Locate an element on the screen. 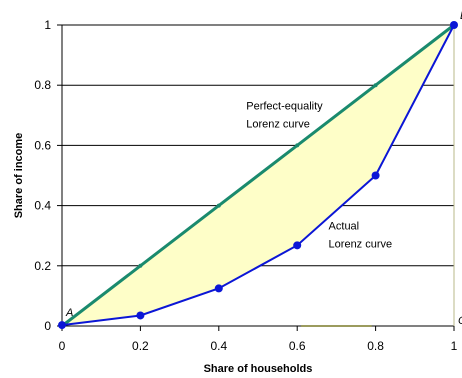 Image resolution: width=462 pixels, height=378 pixels. y-tick-labels: 0 0.2 0.4 0.6 0.8 1 is located at coordinates (42, 175).